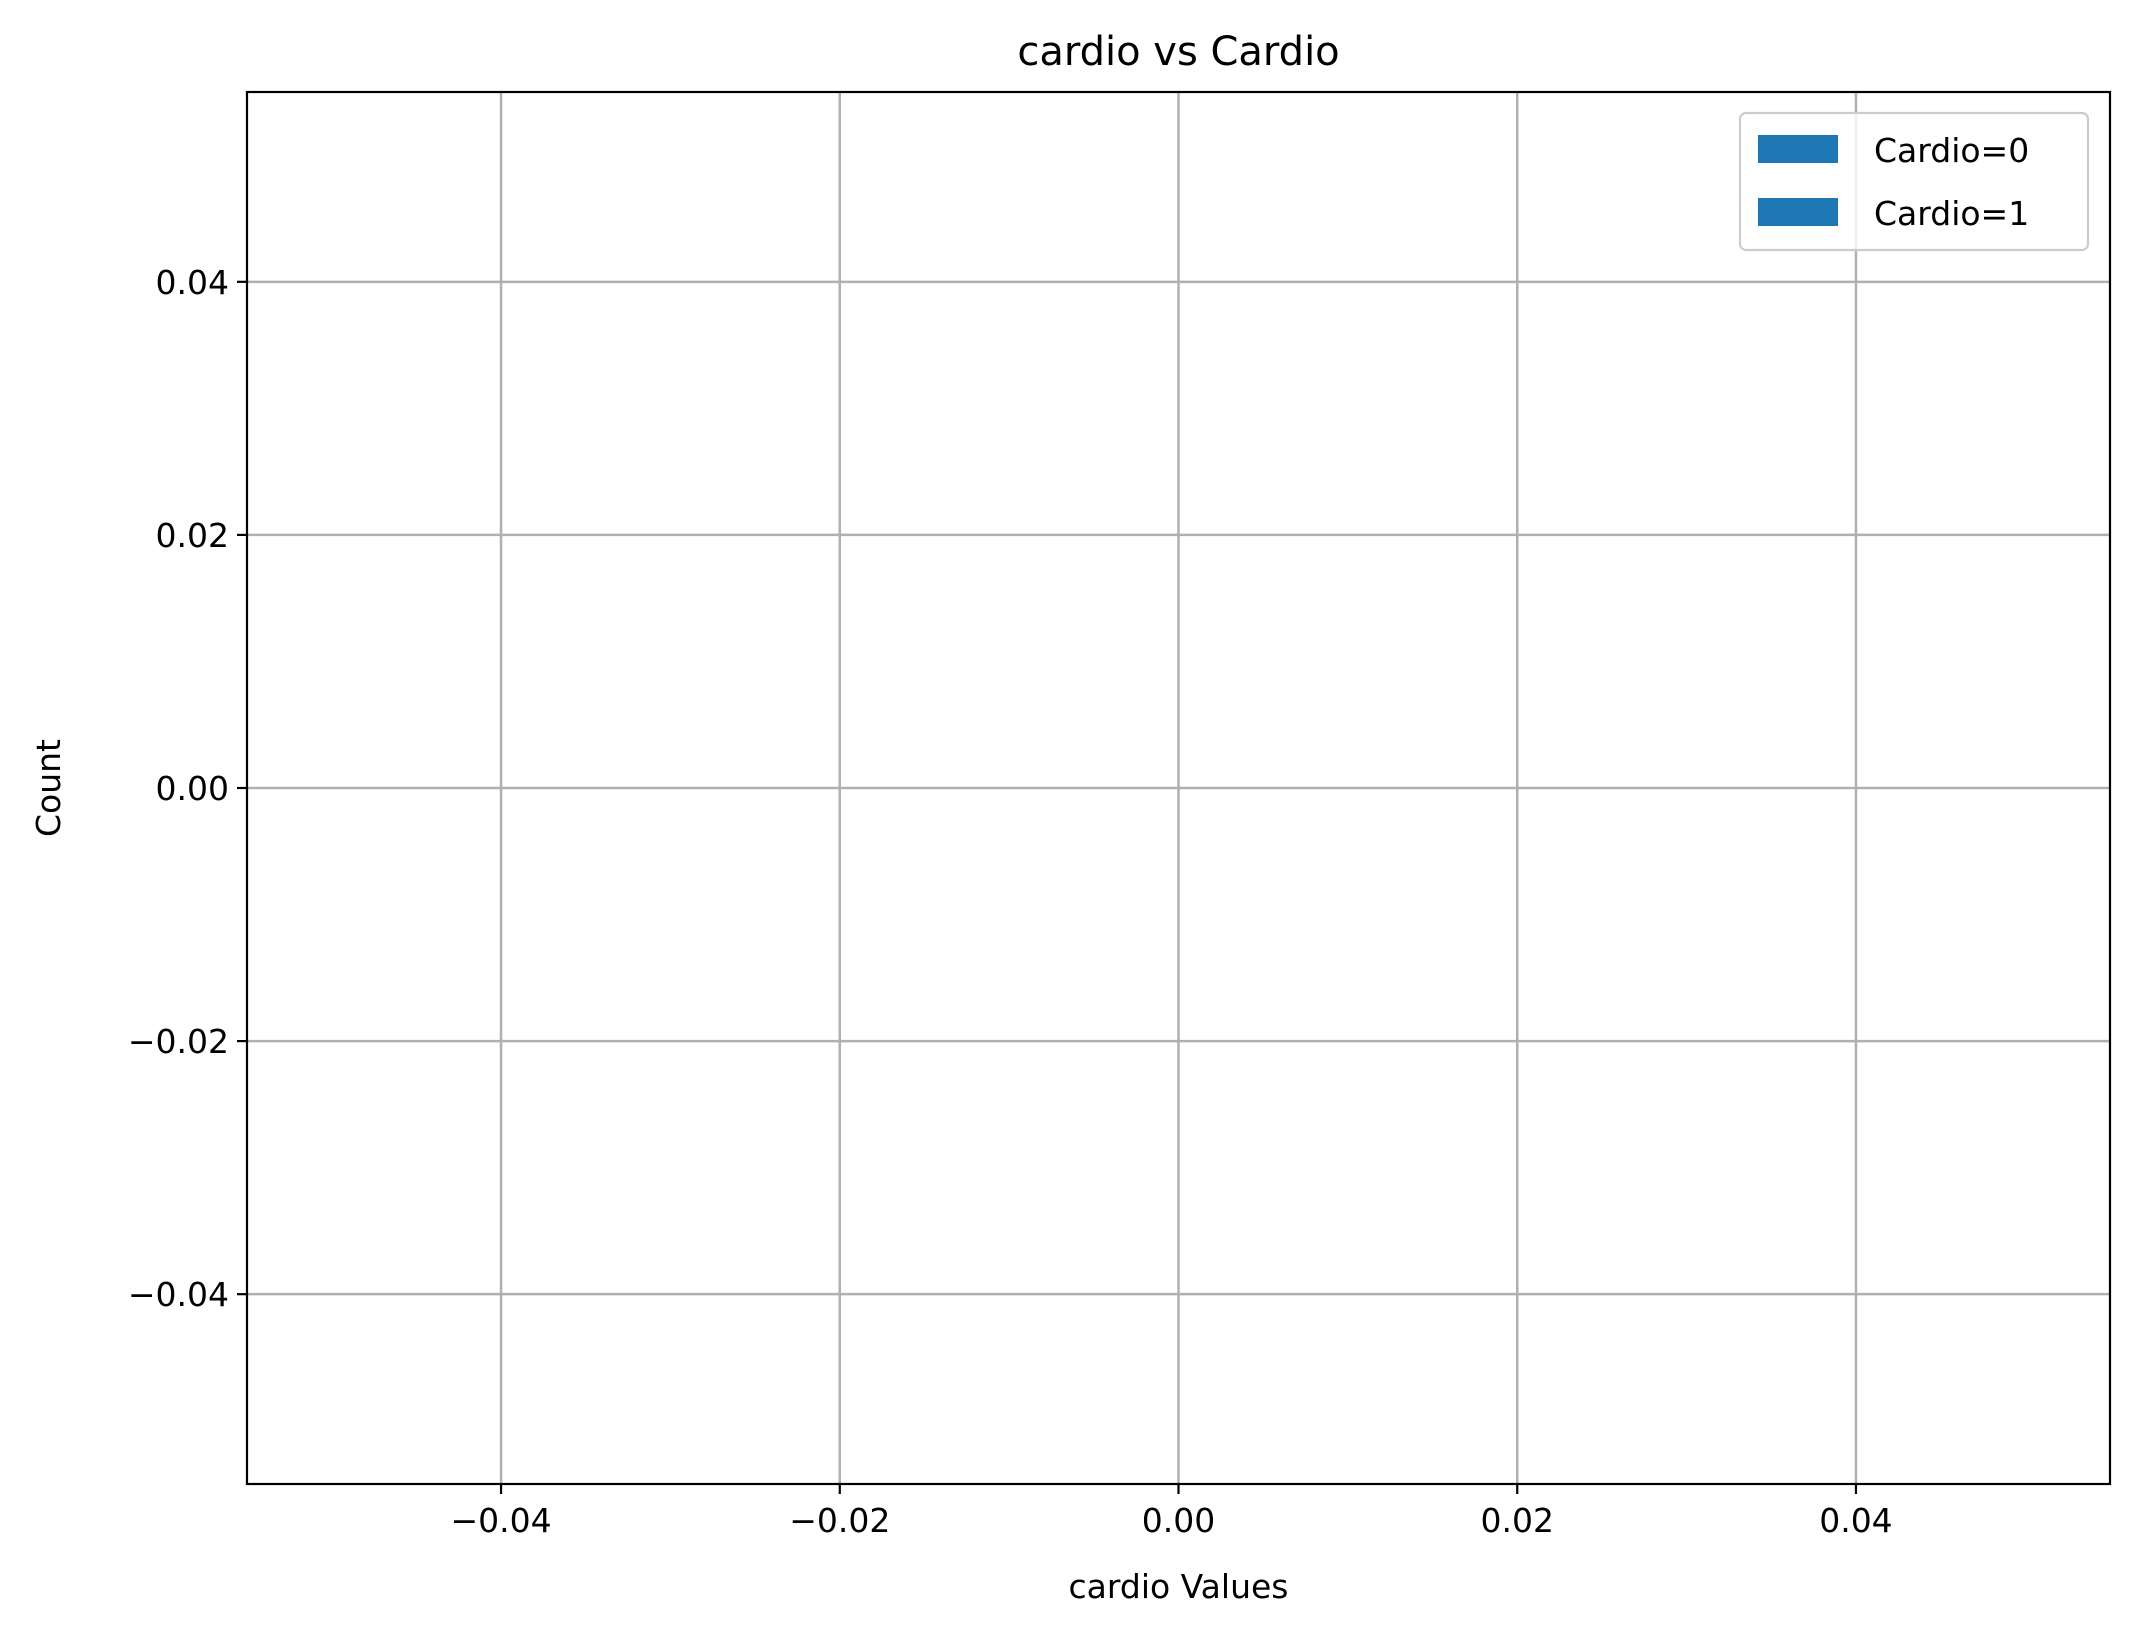  I want to click on y-axis-label: Count, so click(48, 788).